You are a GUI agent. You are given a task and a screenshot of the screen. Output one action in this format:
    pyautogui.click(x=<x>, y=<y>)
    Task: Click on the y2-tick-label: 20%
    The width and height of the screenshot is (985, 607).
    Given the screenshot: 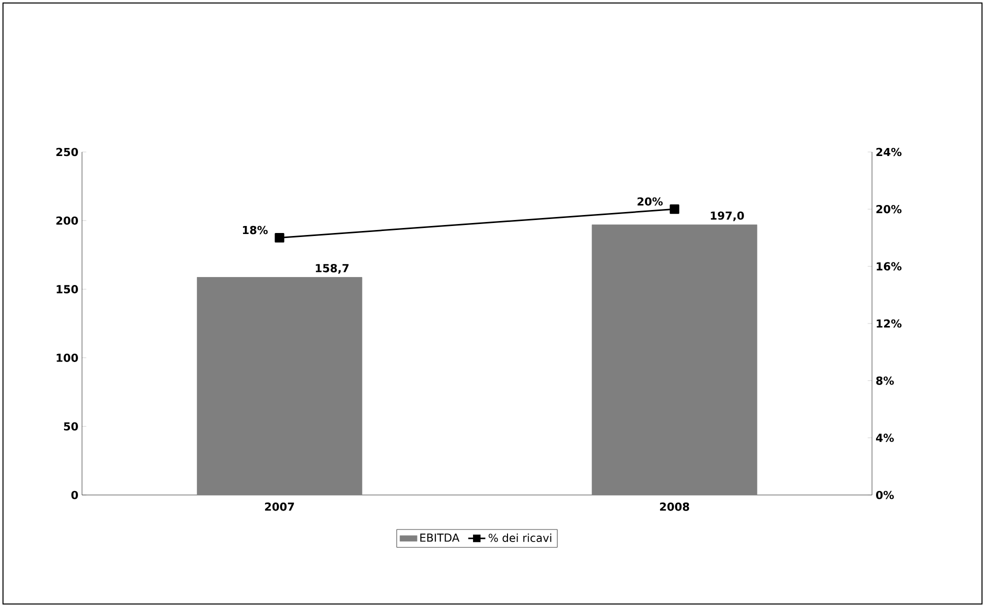 What is the action you would take?
    pyautogui.click(x=889, y=209)
    